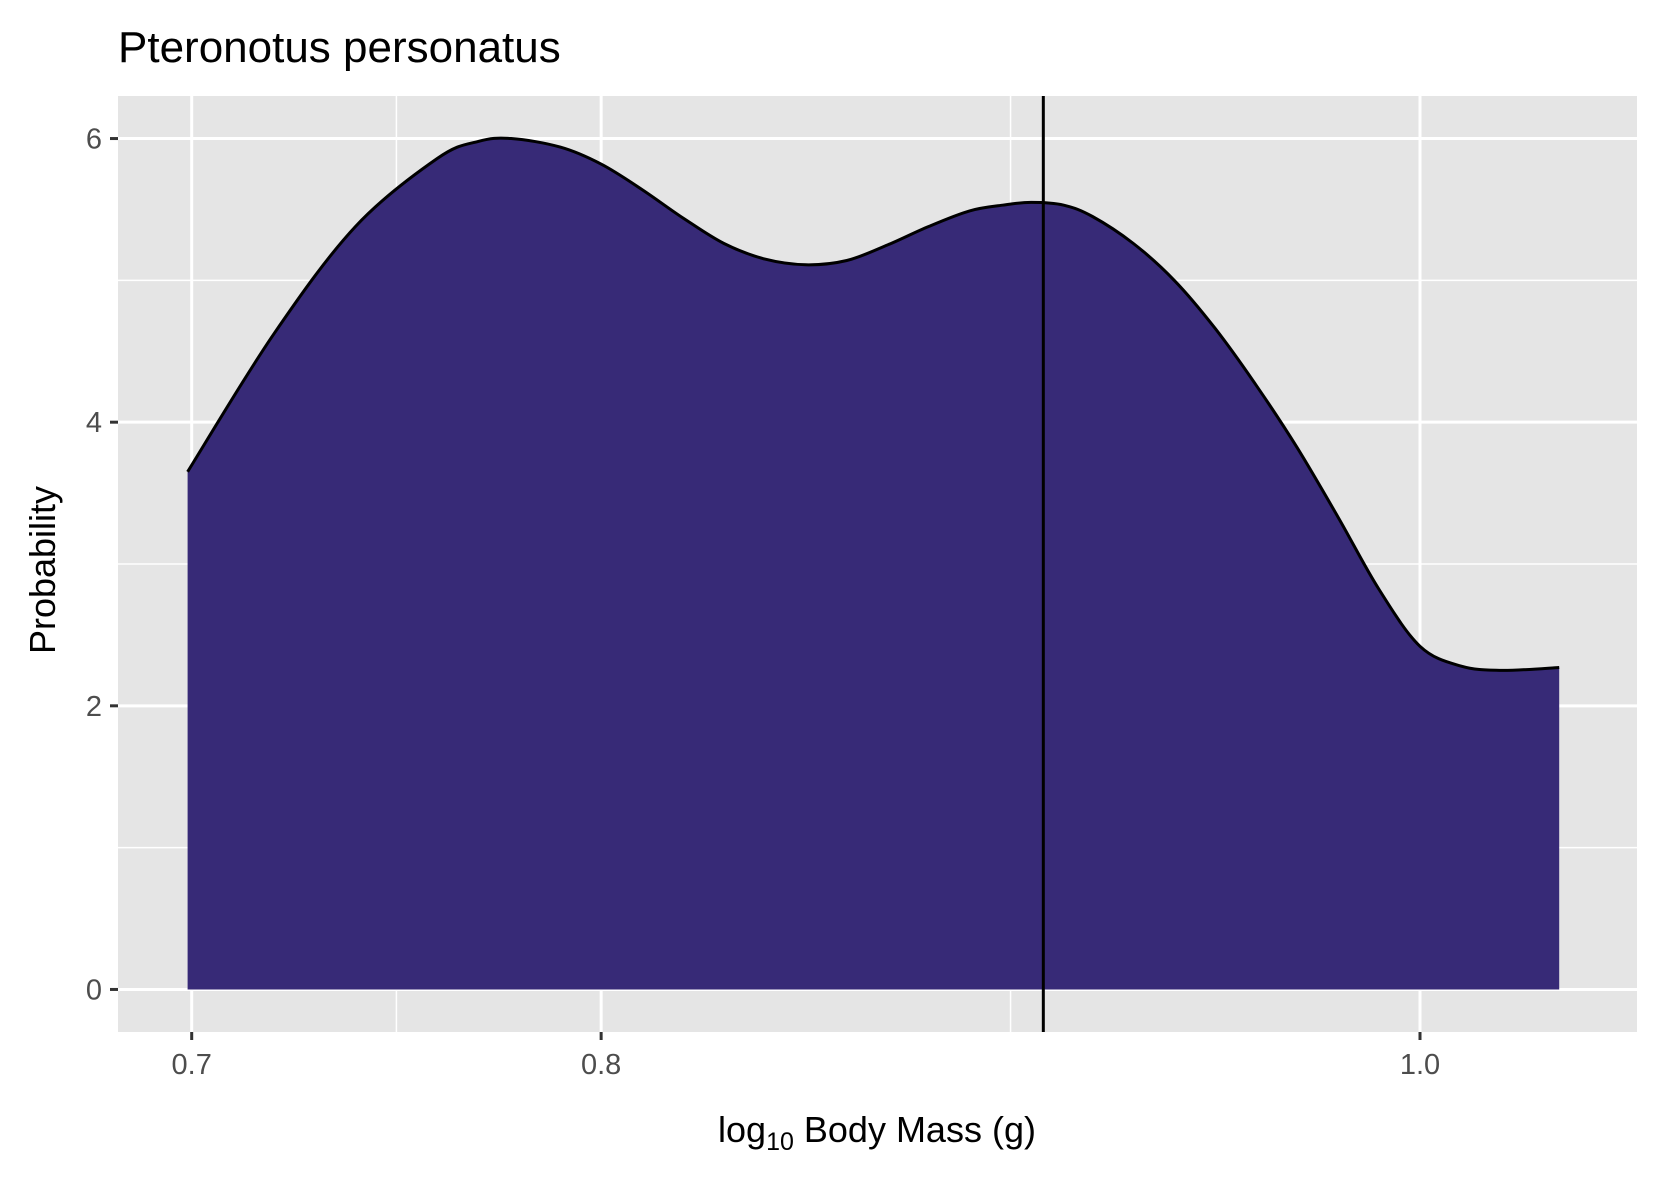  Describe the element at coordinates (1014, 1129) in the screenshot. I see `x-axis-title-unit: (g)` at that location.